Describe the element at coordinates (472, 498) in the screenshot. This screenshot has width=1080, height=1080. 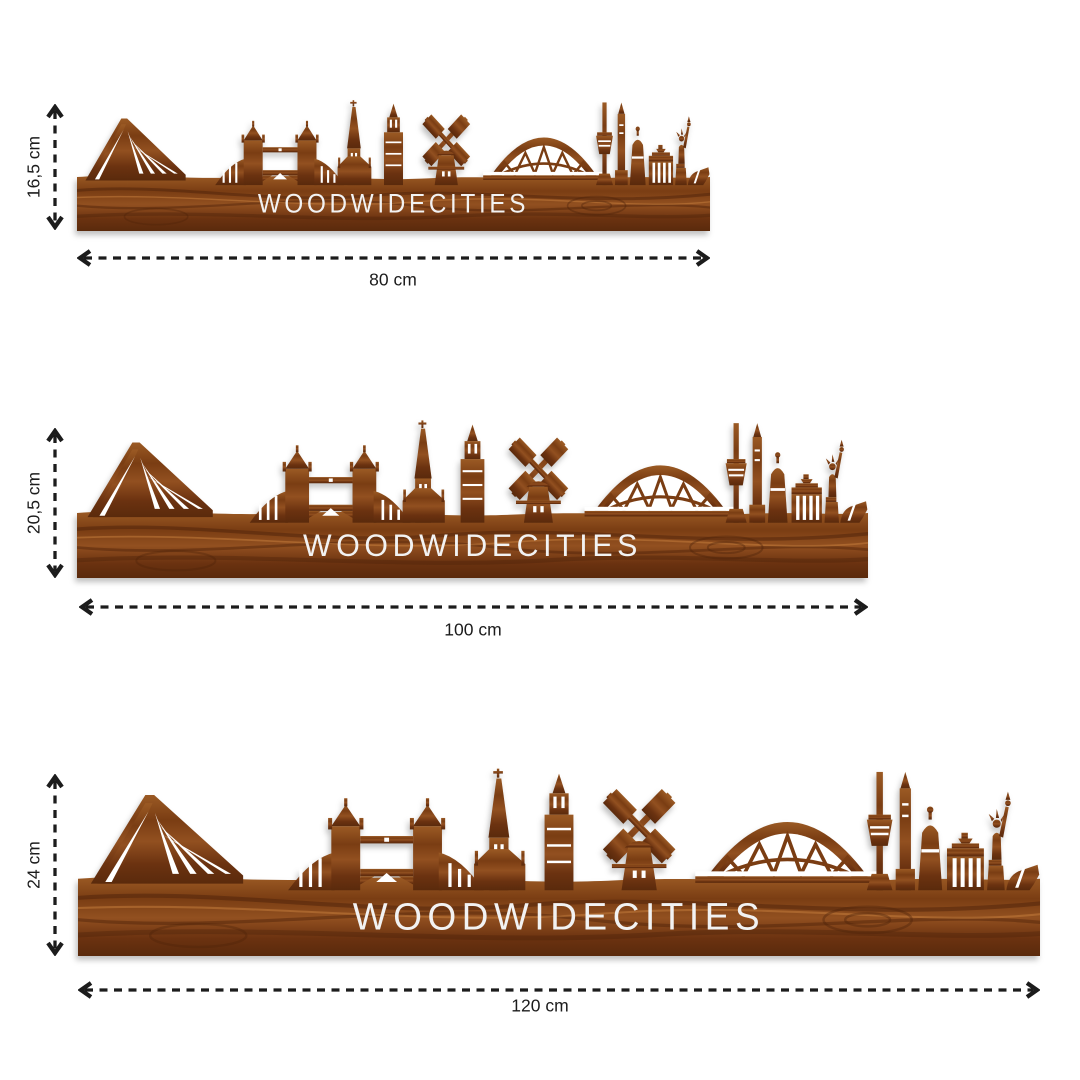
I see `skyline-artwork-medium` at that location.